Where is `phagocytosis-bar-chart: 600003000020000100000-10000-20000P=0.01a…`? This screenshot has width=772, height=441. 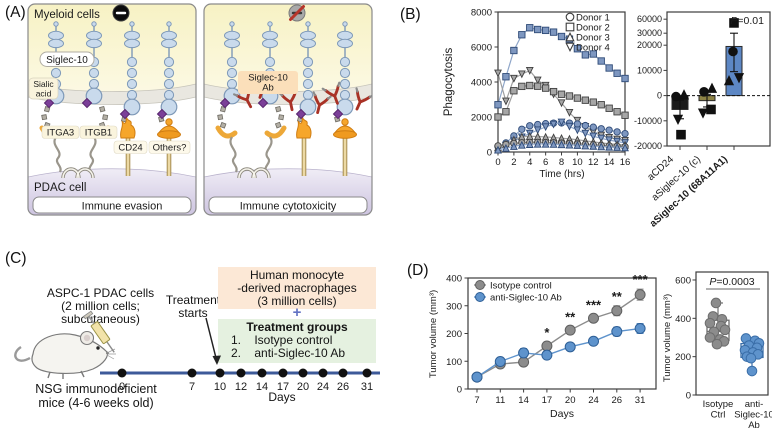 phagocytosis-bar-chart: 600003000020000100000-10000-20000P=0.01a… is located at coordinates (702, 120).